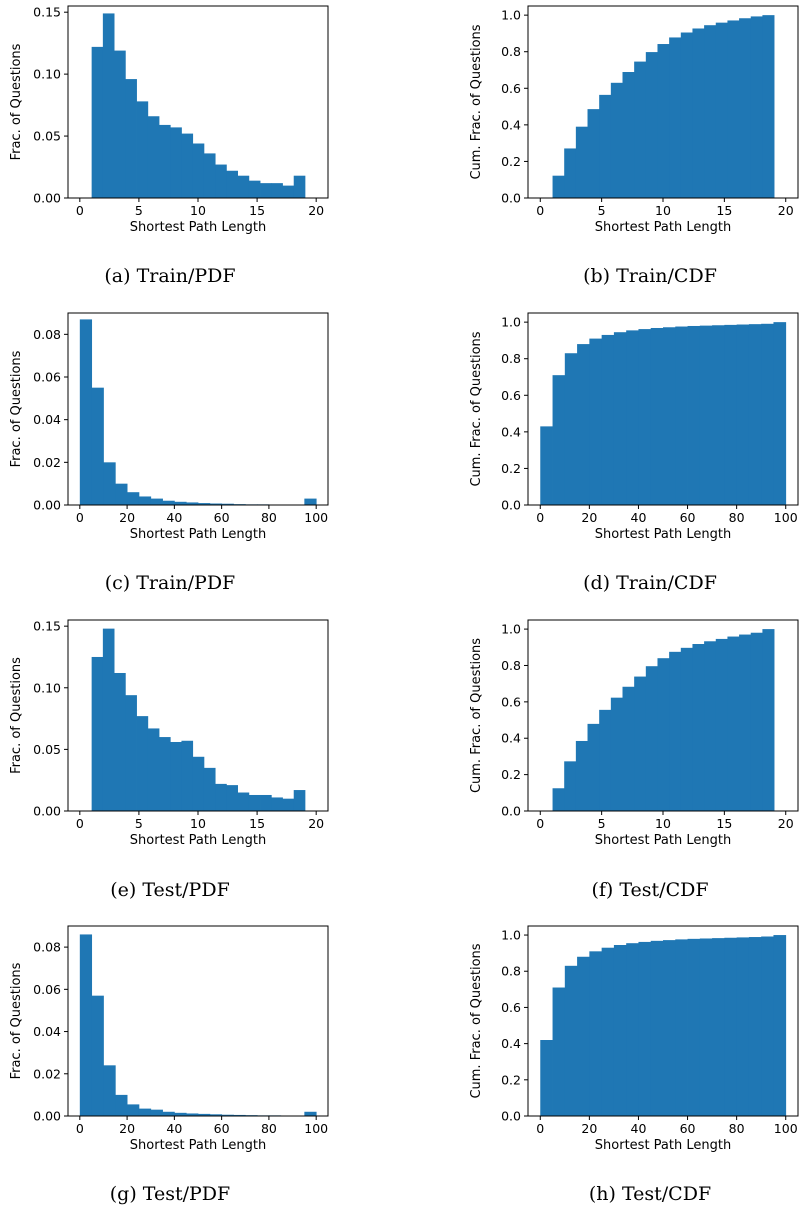 Image resolution: width=799 pixels, height=1214 pixels. Describe the element at coordinates (511, 811) in the screenshot. I see `y-tick-label: 0.0` at that location.